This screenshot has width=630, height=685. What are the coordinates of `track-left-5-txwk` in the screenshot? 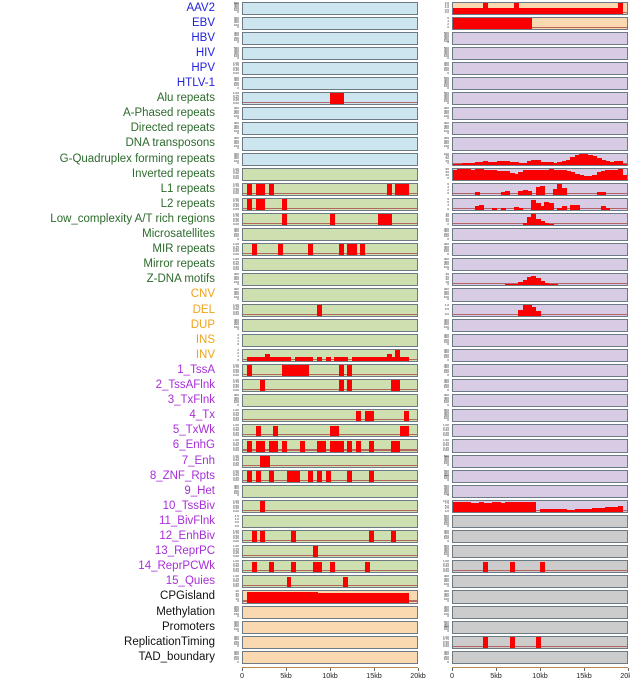 It's located at (330, 431).